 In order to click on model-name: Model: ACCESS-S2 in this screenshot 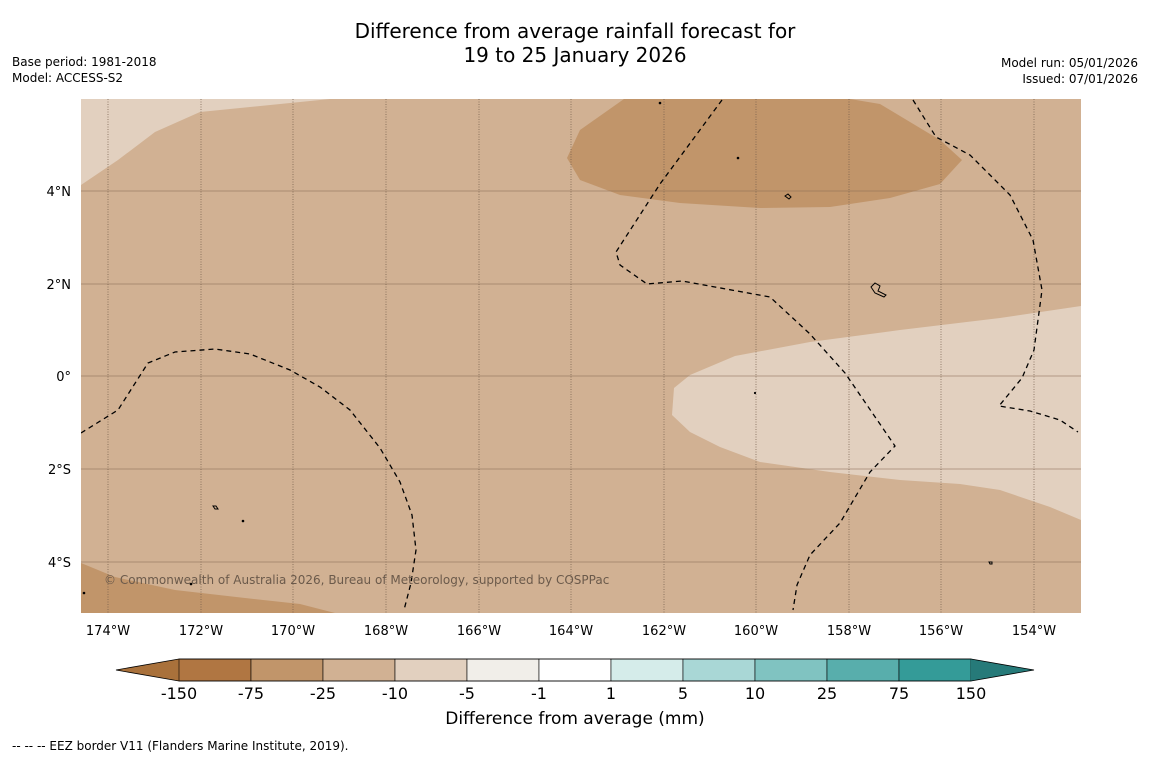, I will do `click(68, 78)`.